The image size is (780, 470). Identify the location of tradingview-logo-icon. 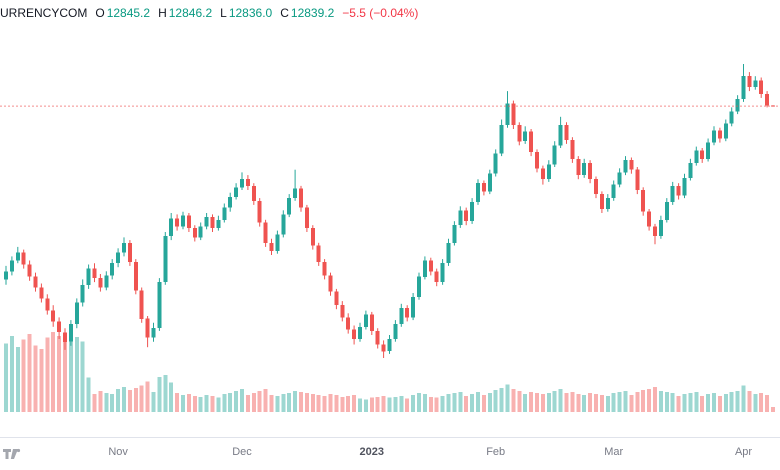
(12, 453).